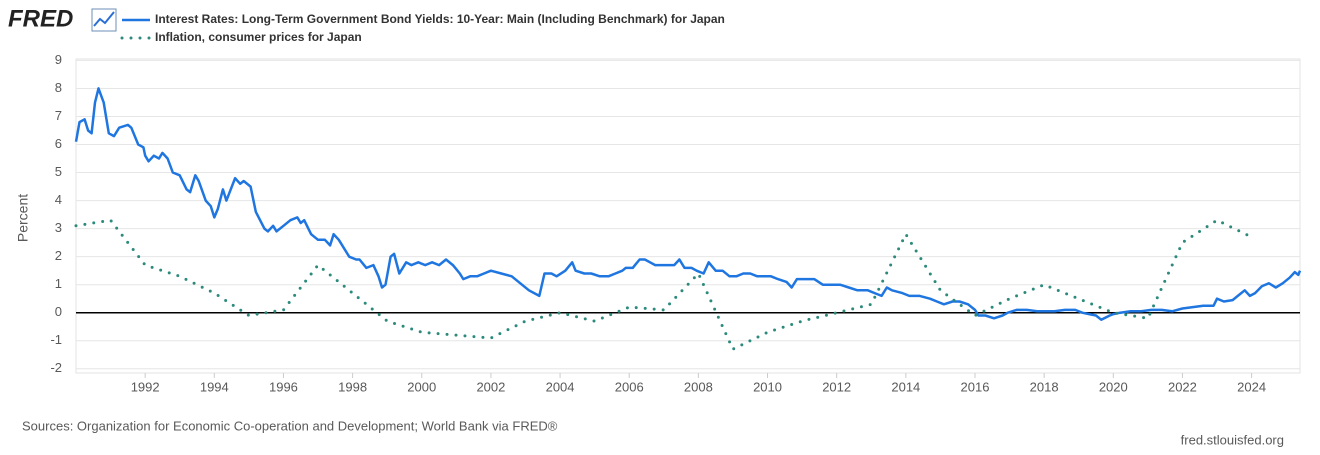 The height and width of the screenshot is (455, 1320). What do you see at coordinates (58, 255) in the screenshot?
I see `y-tick-label: 2` at bounding box center [58, 255].